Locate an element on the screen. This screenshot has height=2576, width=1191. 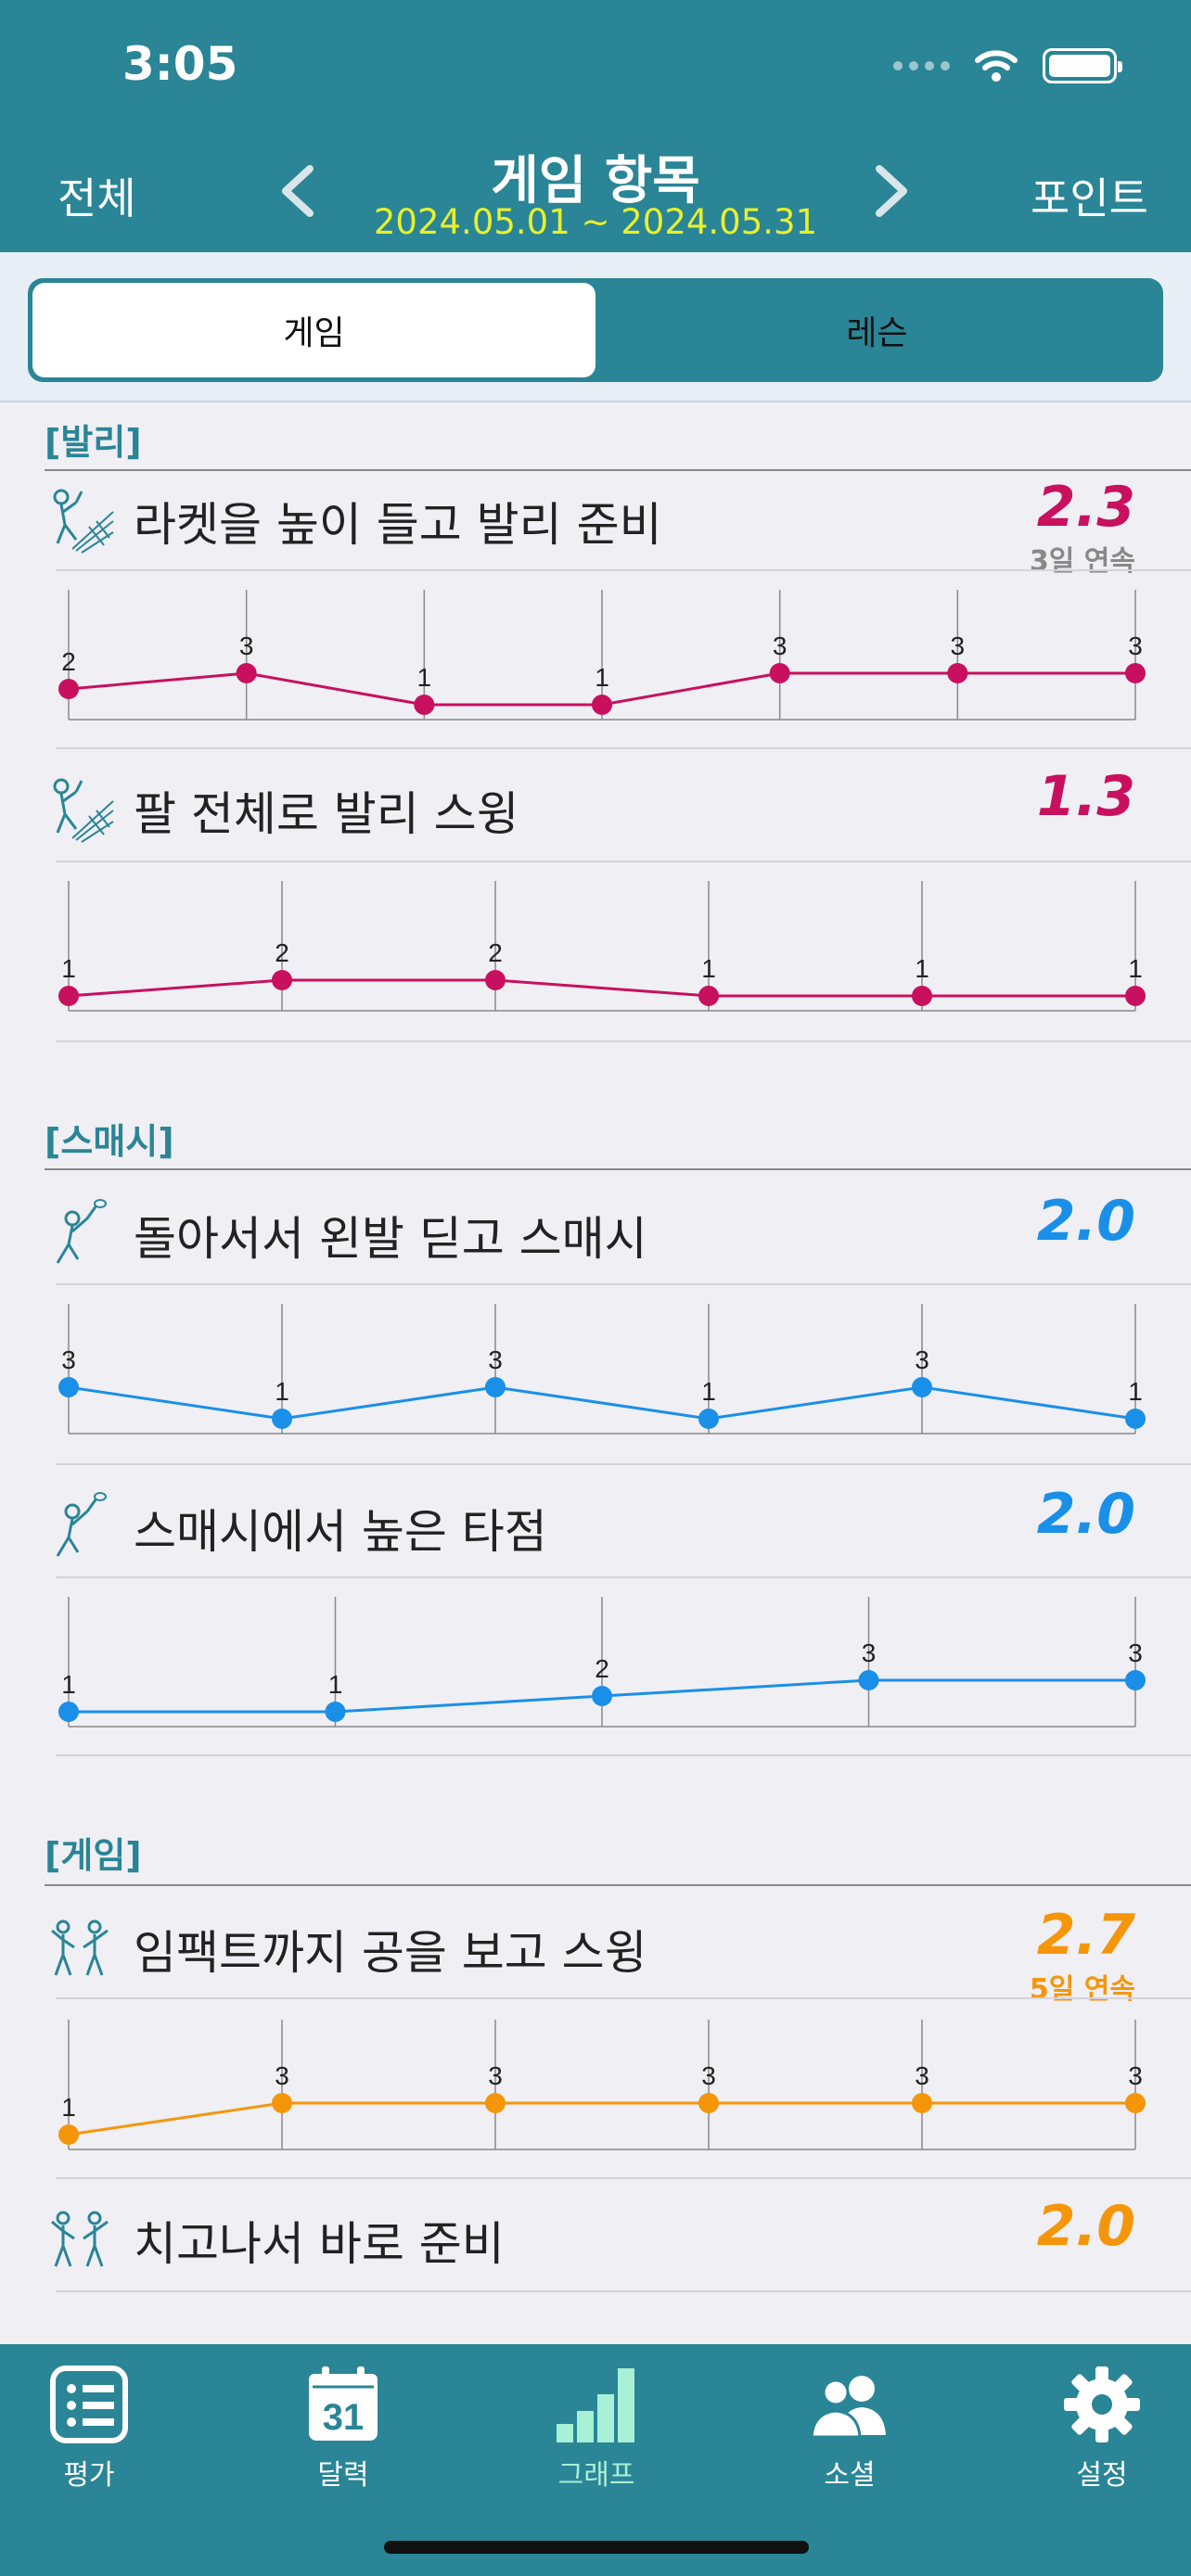
item-score: 1.3 is located at coordinates (1085, 796).